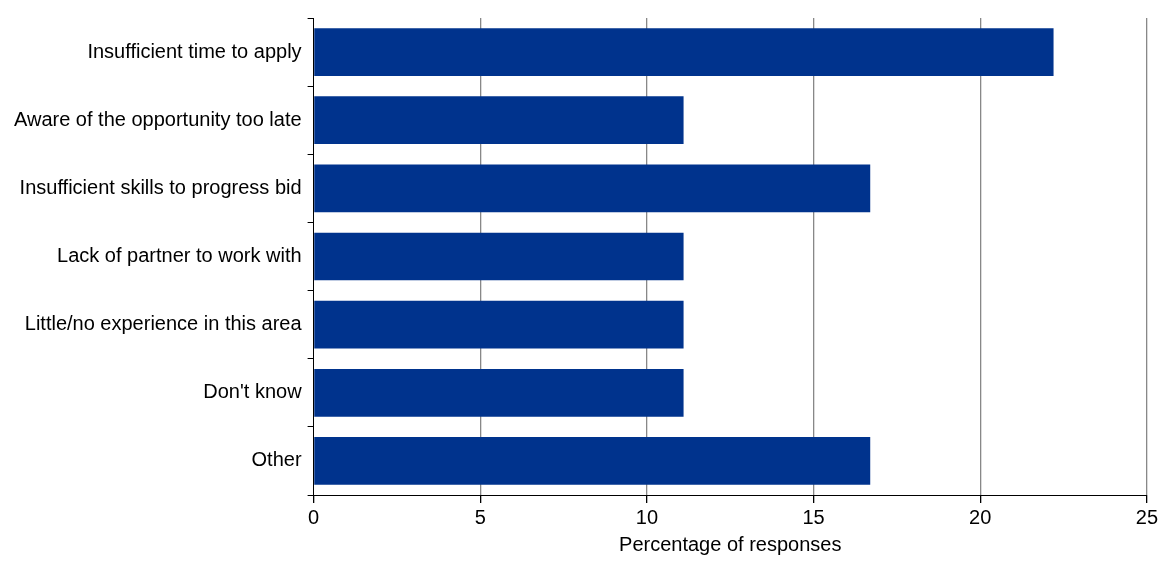 The width and height of the screenshot is (1161, 565). What do you see at coordinates (647, 516) in the screenshot?
I see `x-tick-label: 10` at bounding box center [647, 516].